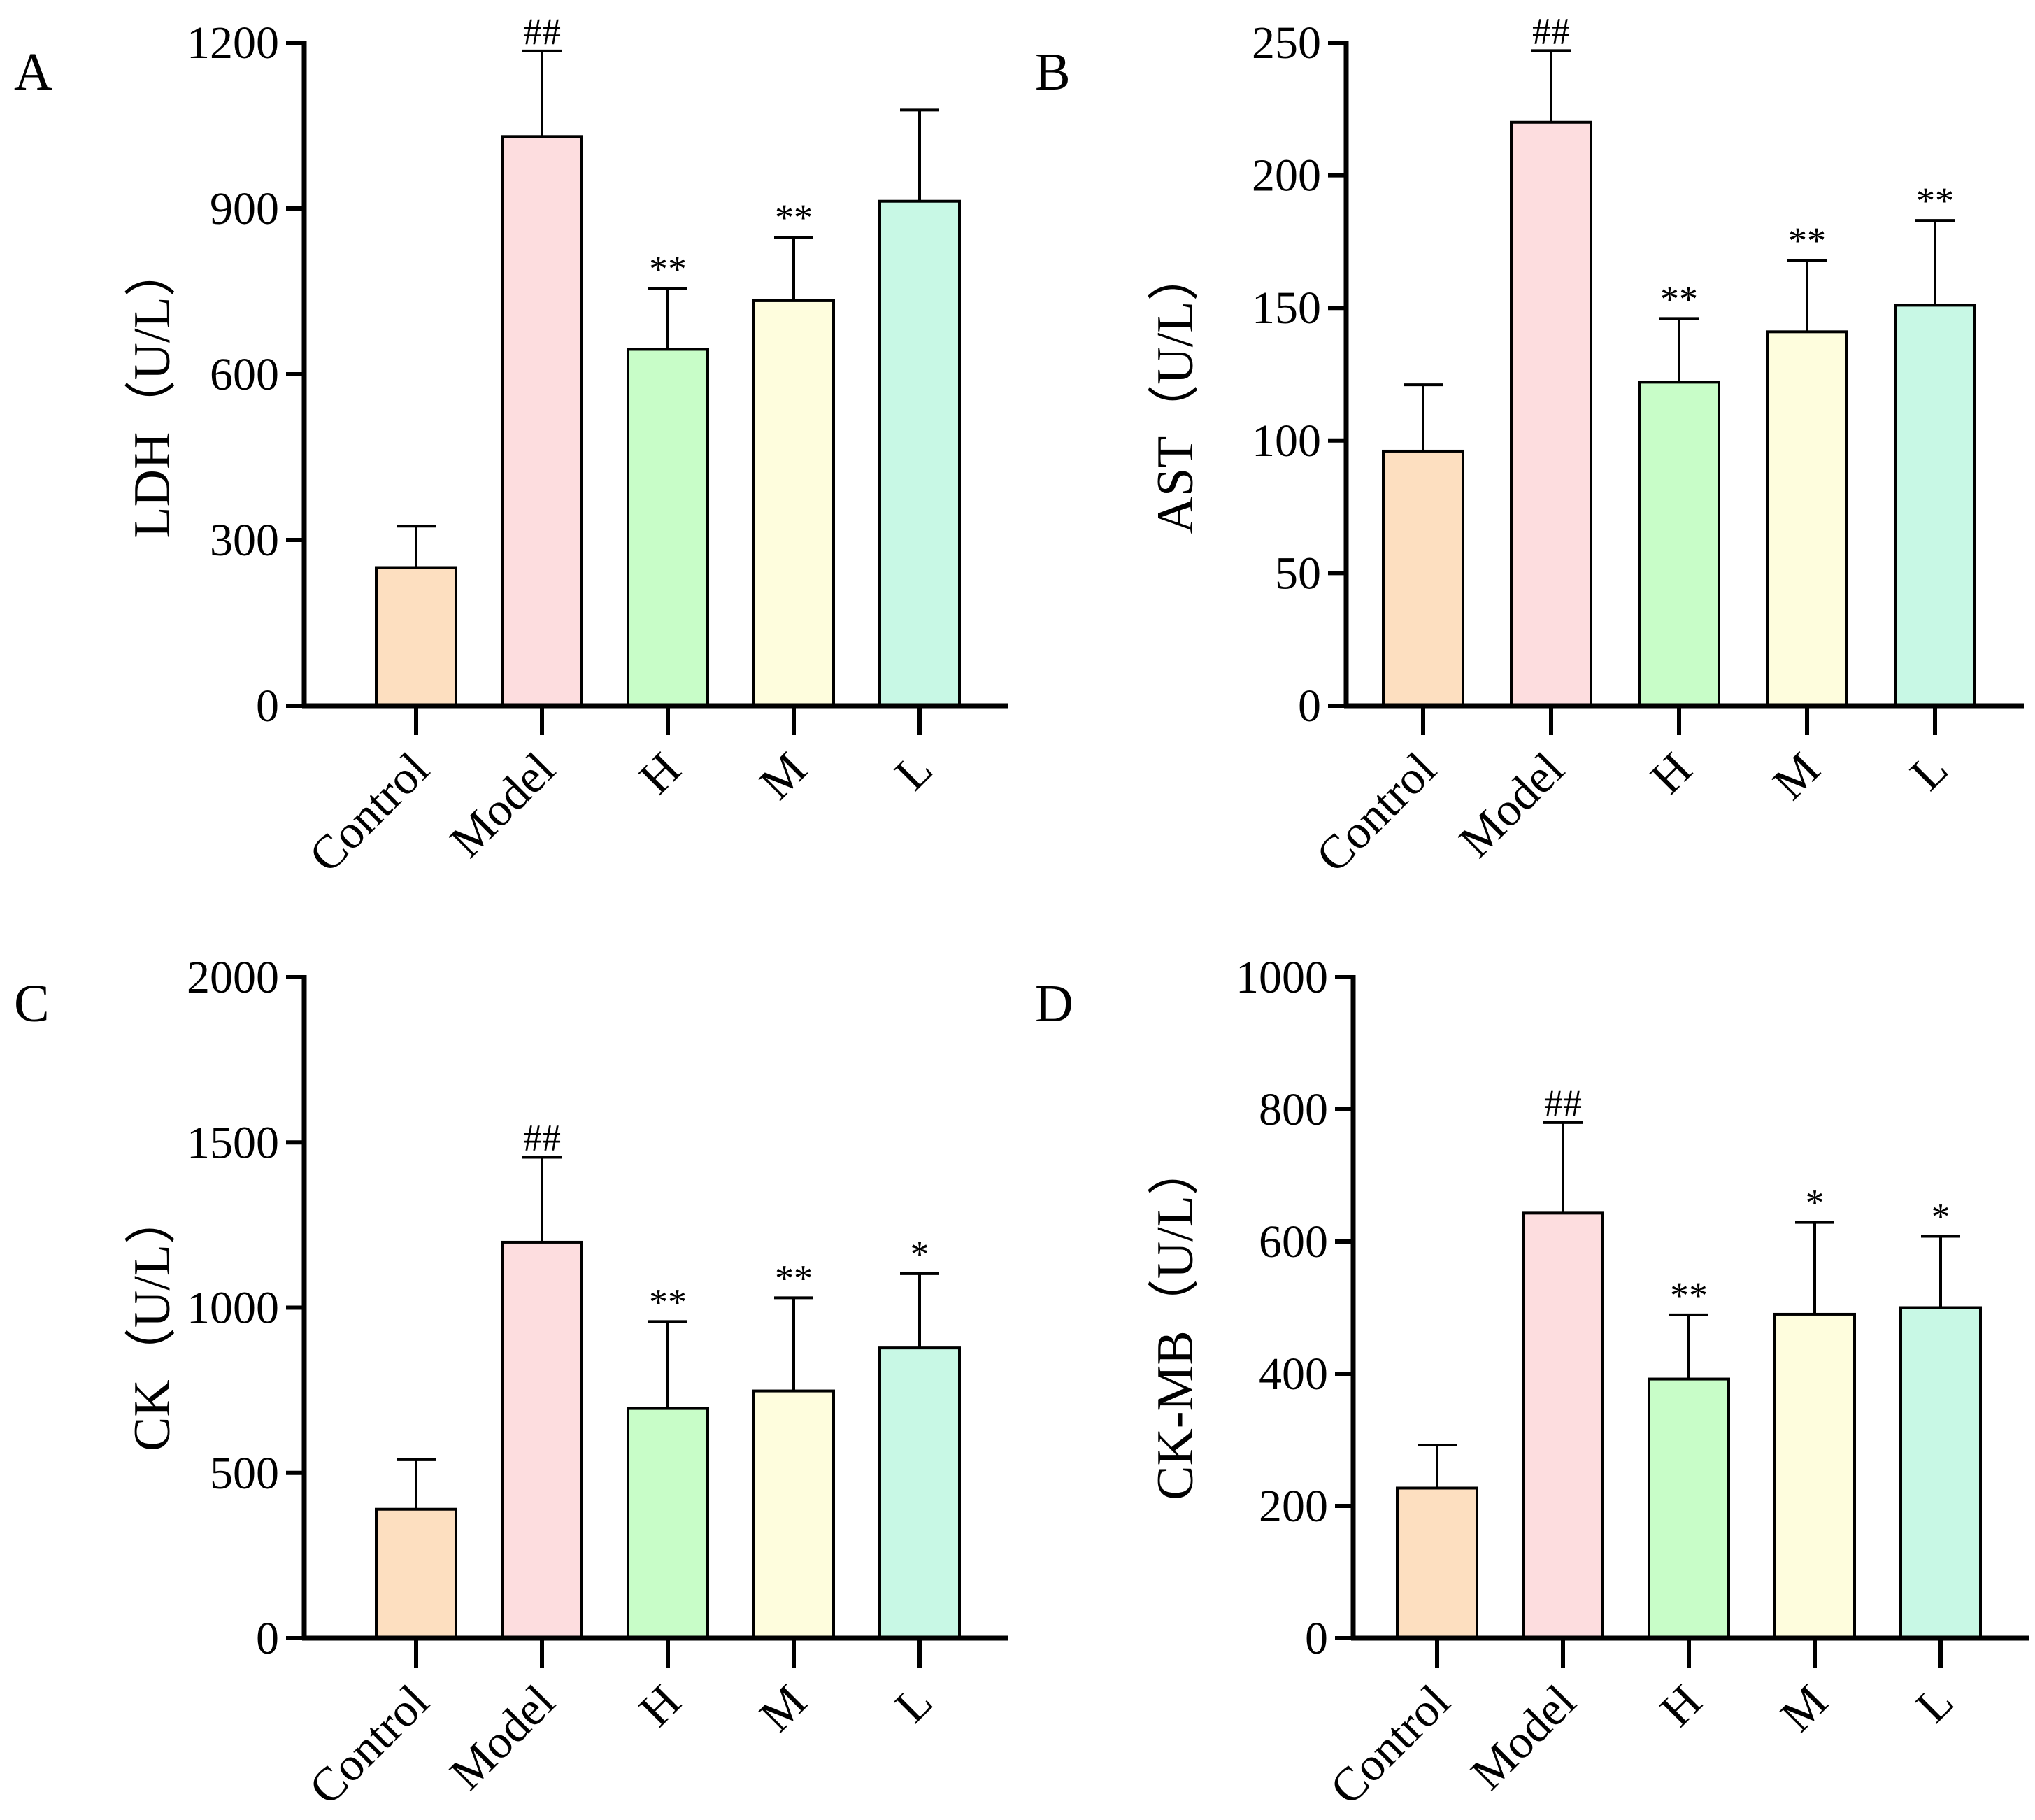 Image resolution: width=2035 pixels, height=1820 pixels. Describe the element at coordinates (1054, 1003) in the screenshot. I see `panel-label: D` at that location.